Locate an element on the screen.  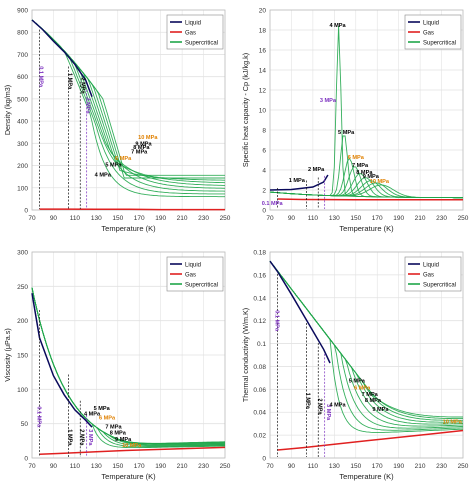
y-tick-label: 0.02 is located at coordinates (259, 436).